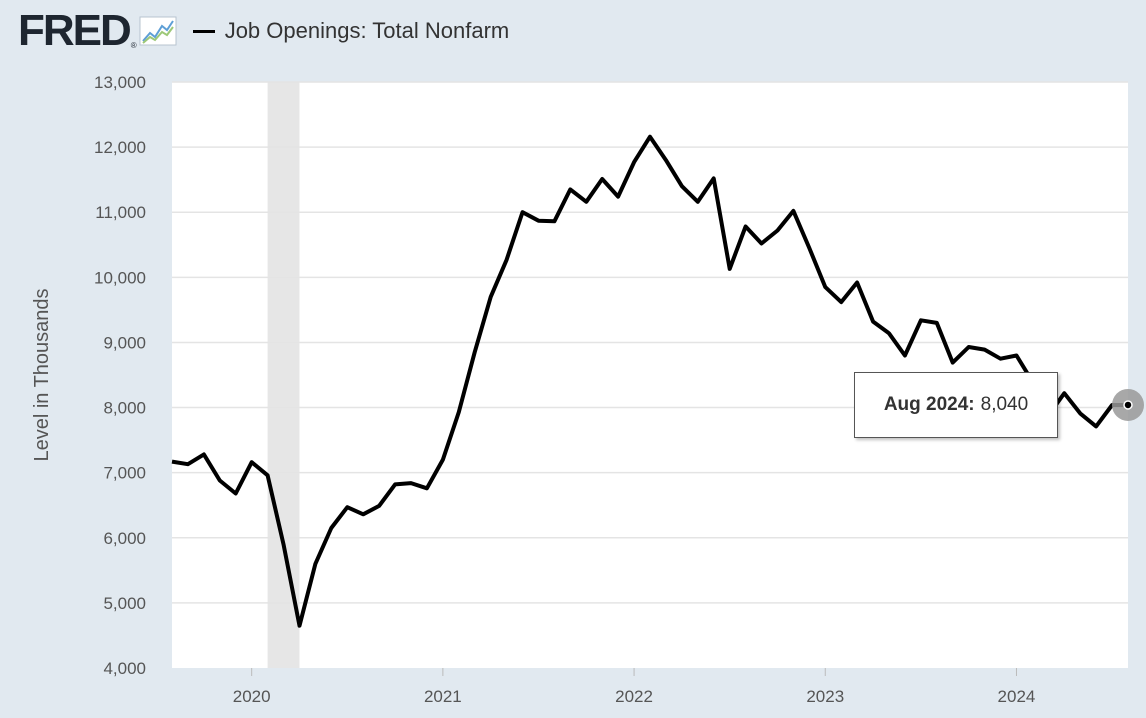 The height and width of the screenshot is (718, 1146). I want to click on x-tick-label: 2024, so click(1017, 696).